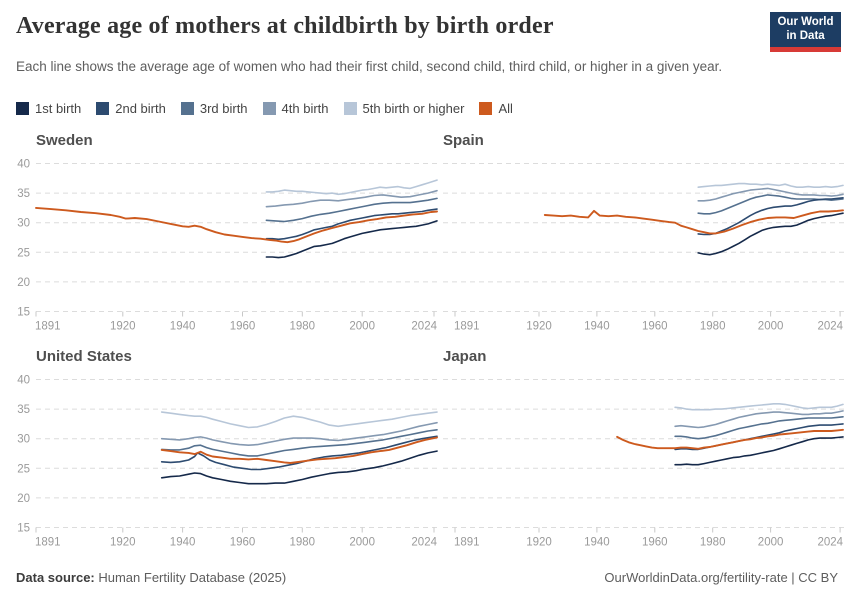 The width and height of the screenshot is (850, 600). What do you see at coordinates (84, 356) in the screenshot?
I see `panel-title-united-states: United States` at bounding box center [84, 356].